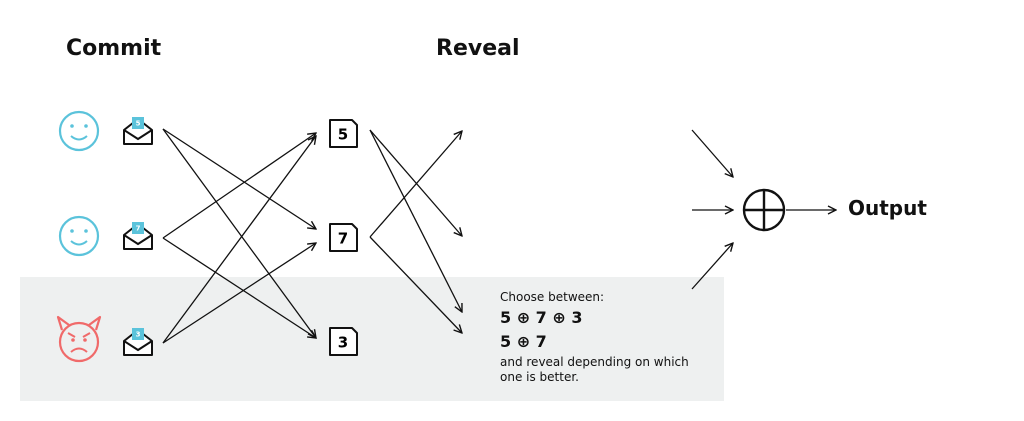 The image size is (1024, 421). I want to click on output-label: Output, so click(887, 208).